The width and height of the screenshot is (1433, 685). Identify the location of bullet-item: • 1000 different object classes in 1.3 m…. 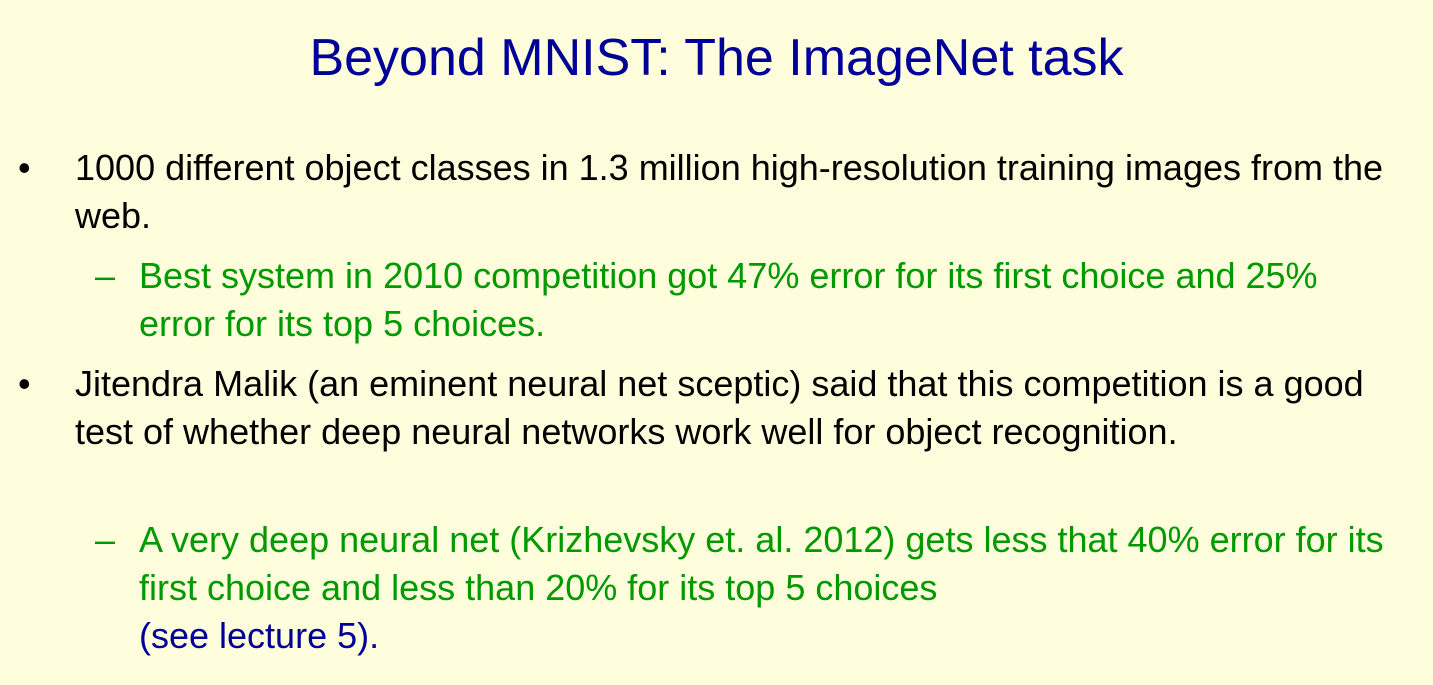
(718, 192).